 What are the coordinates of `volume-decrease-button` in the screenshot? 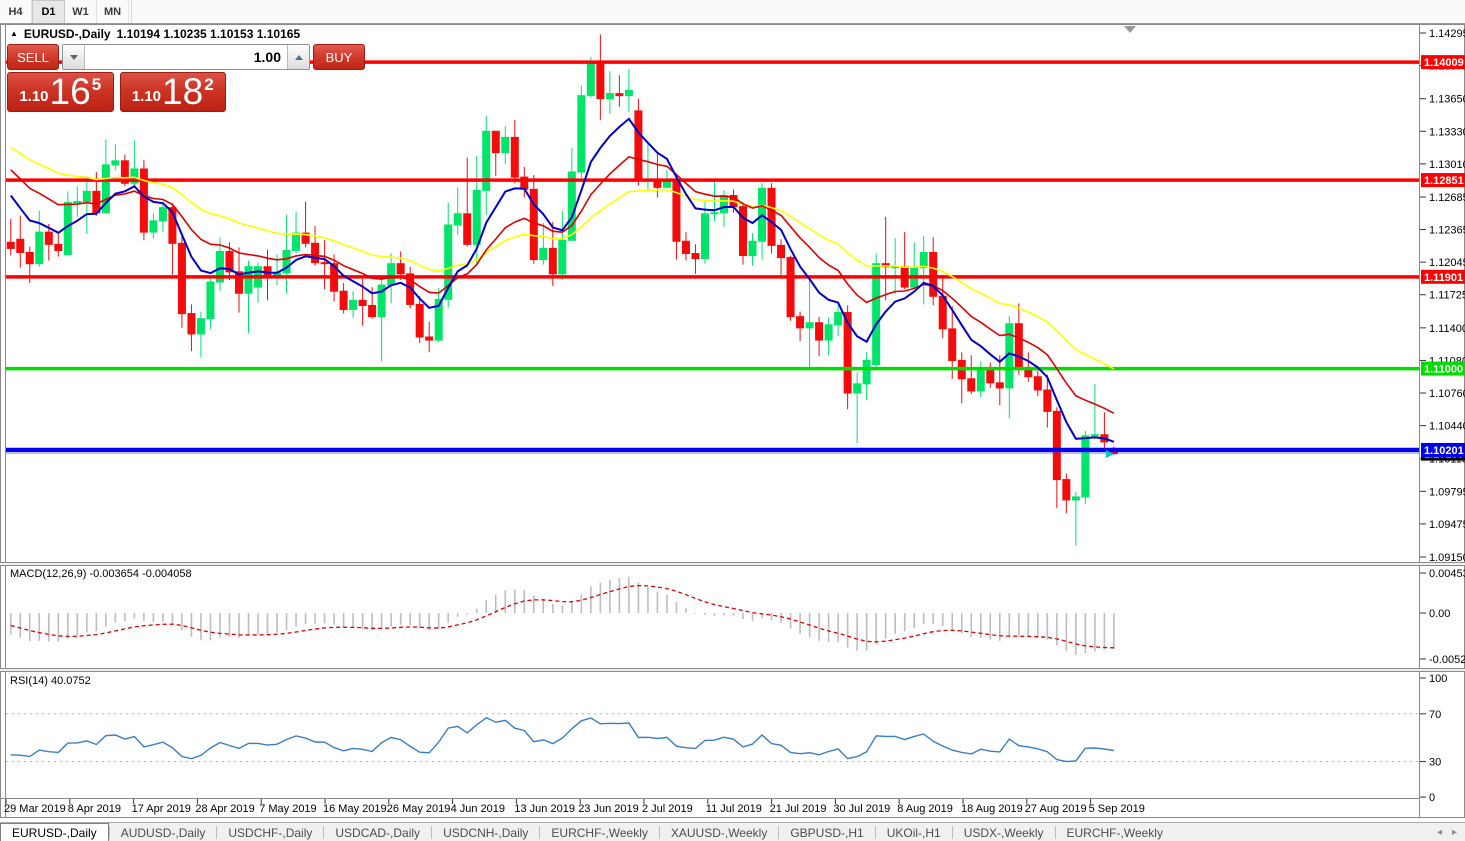 It's located at (74, 57).